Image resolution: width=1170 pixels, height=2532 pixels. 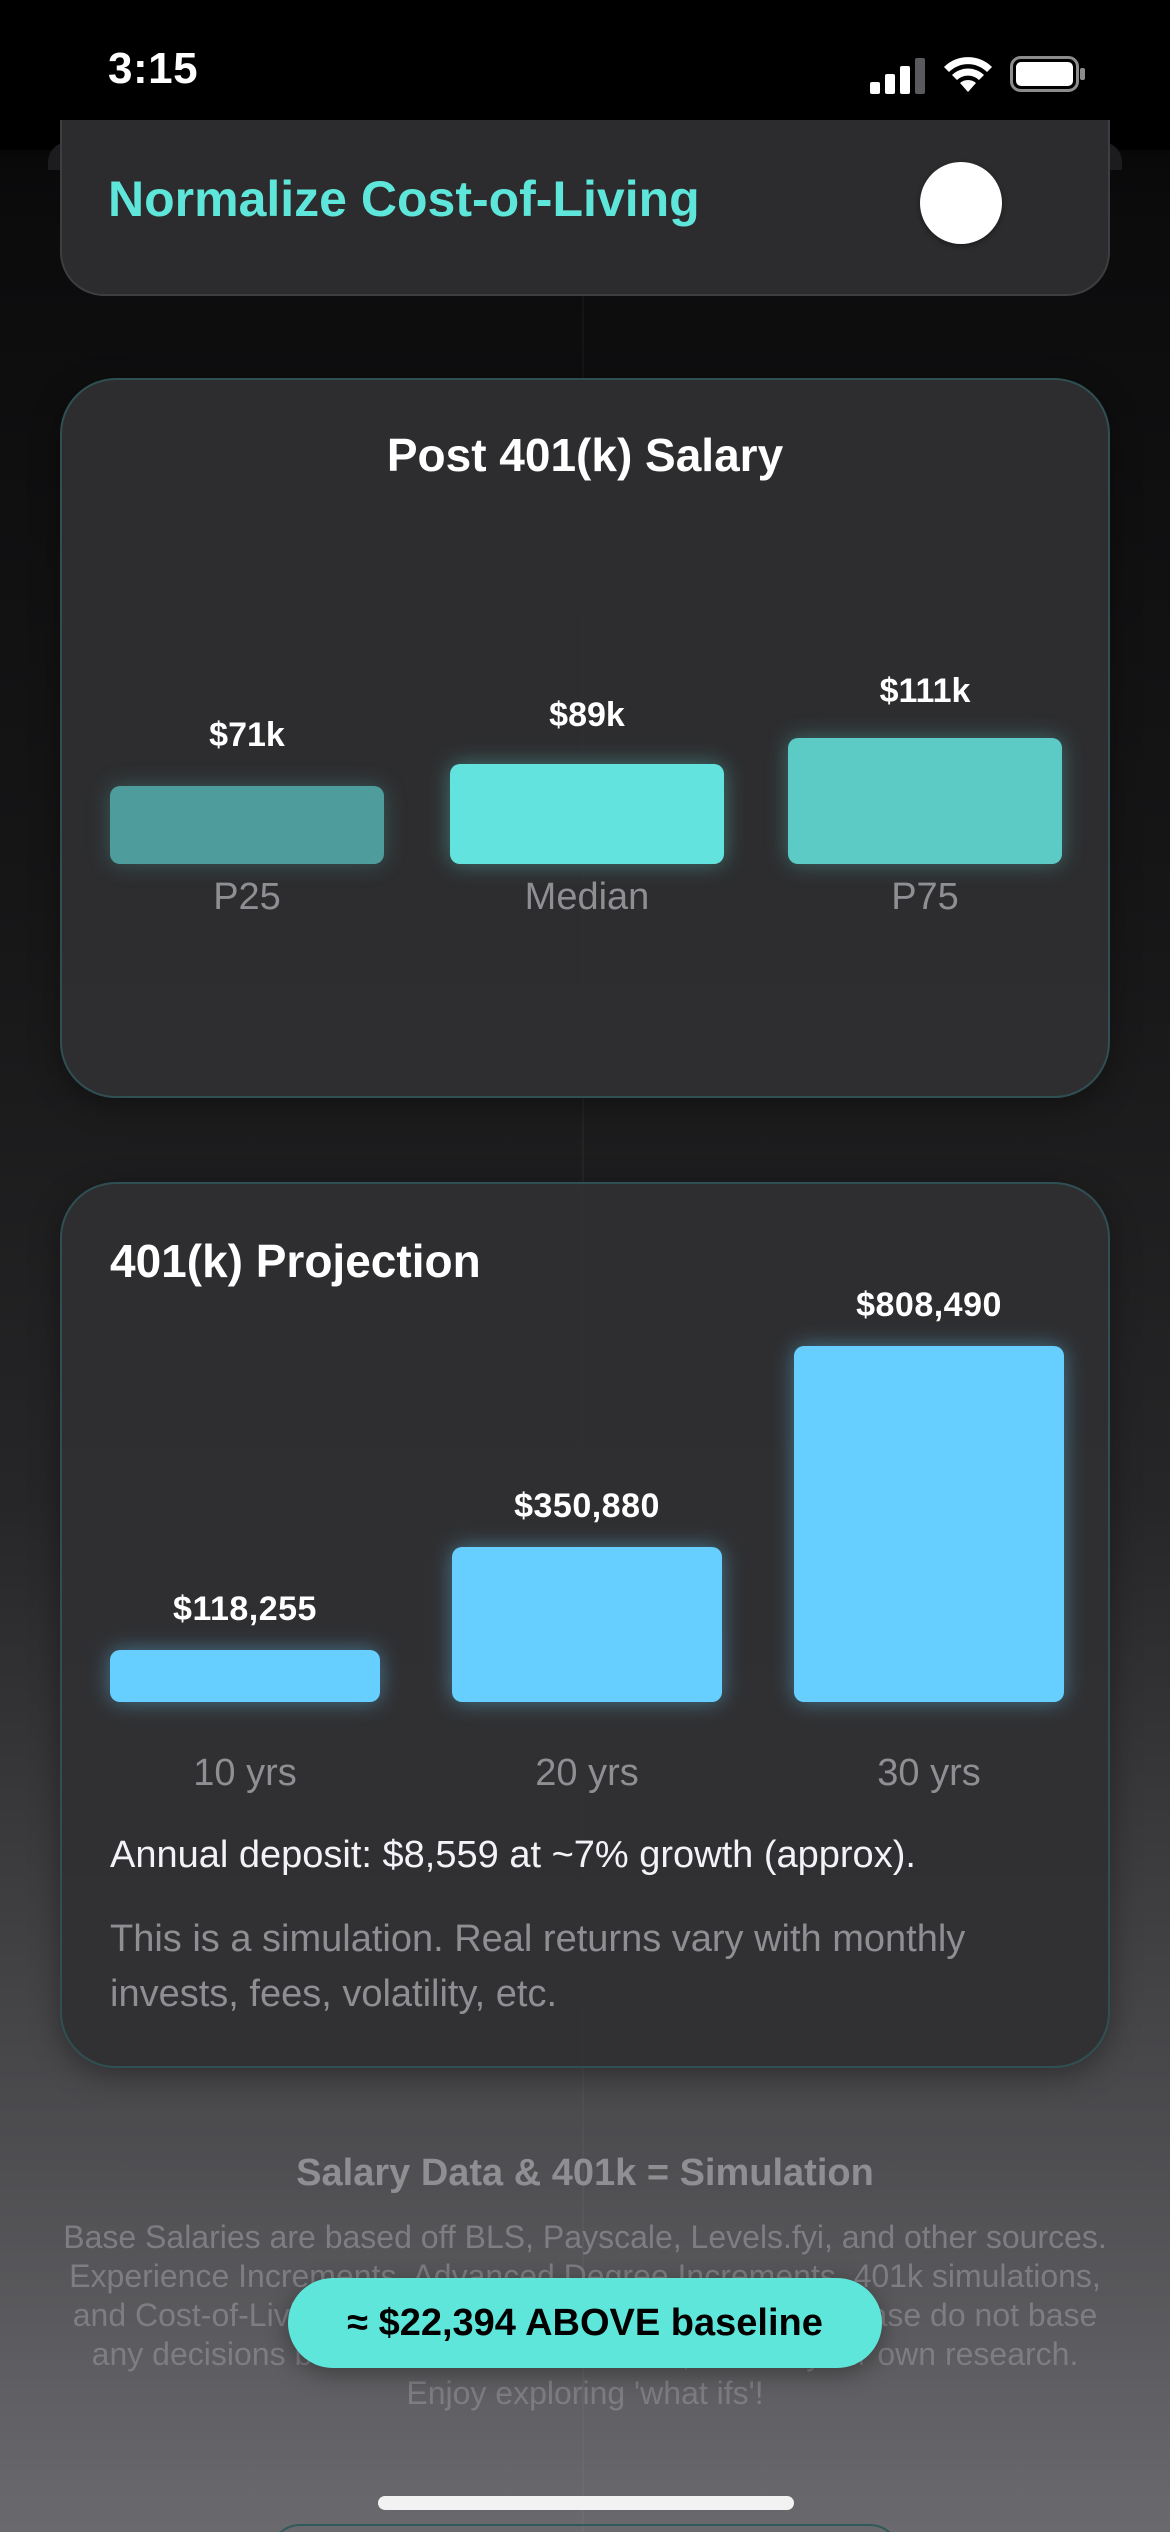 What do you see at coordinates (925, 897) in the screenshot?
I see `salary-bar-label: P75` at bounding box center [925, 897].